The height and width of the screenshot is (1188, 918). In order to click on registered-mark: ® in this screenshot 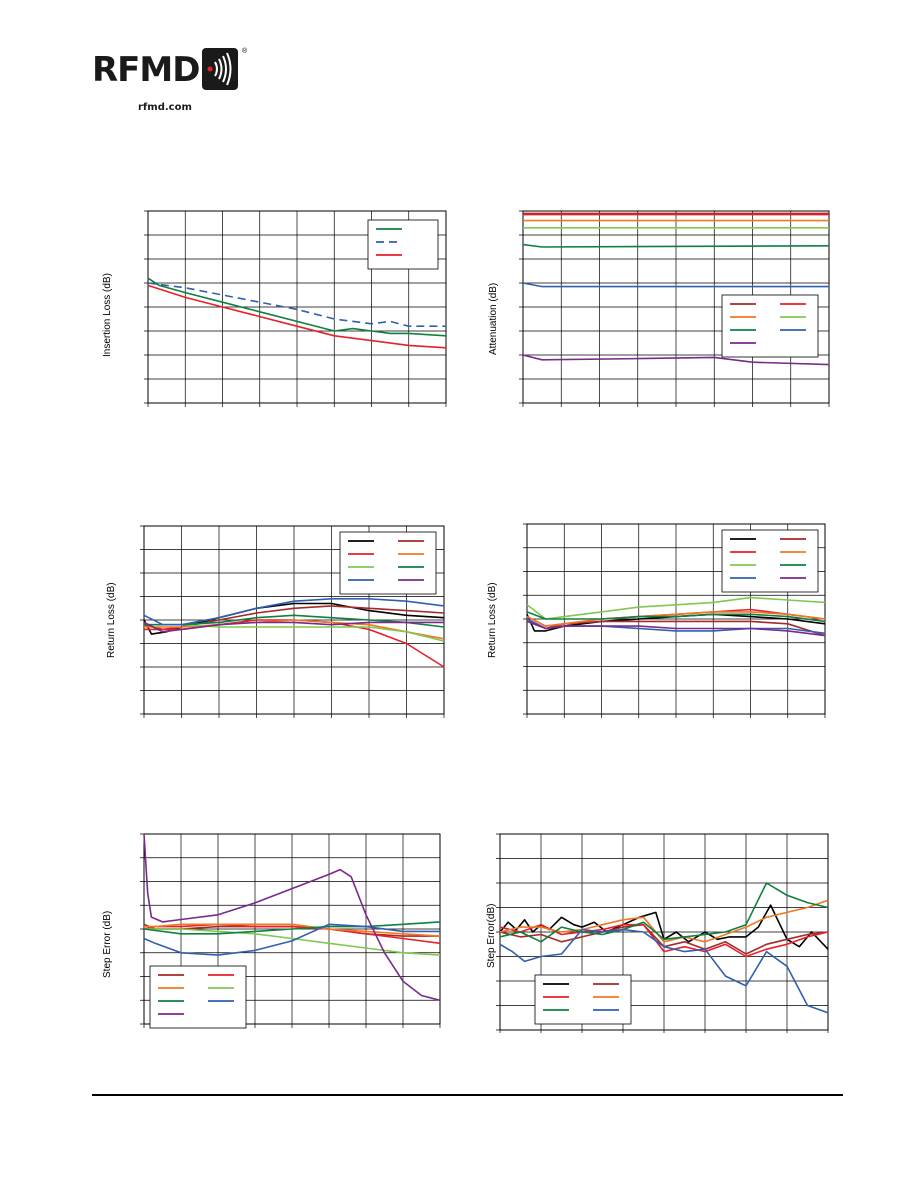, I will do `click(245, 51)`.